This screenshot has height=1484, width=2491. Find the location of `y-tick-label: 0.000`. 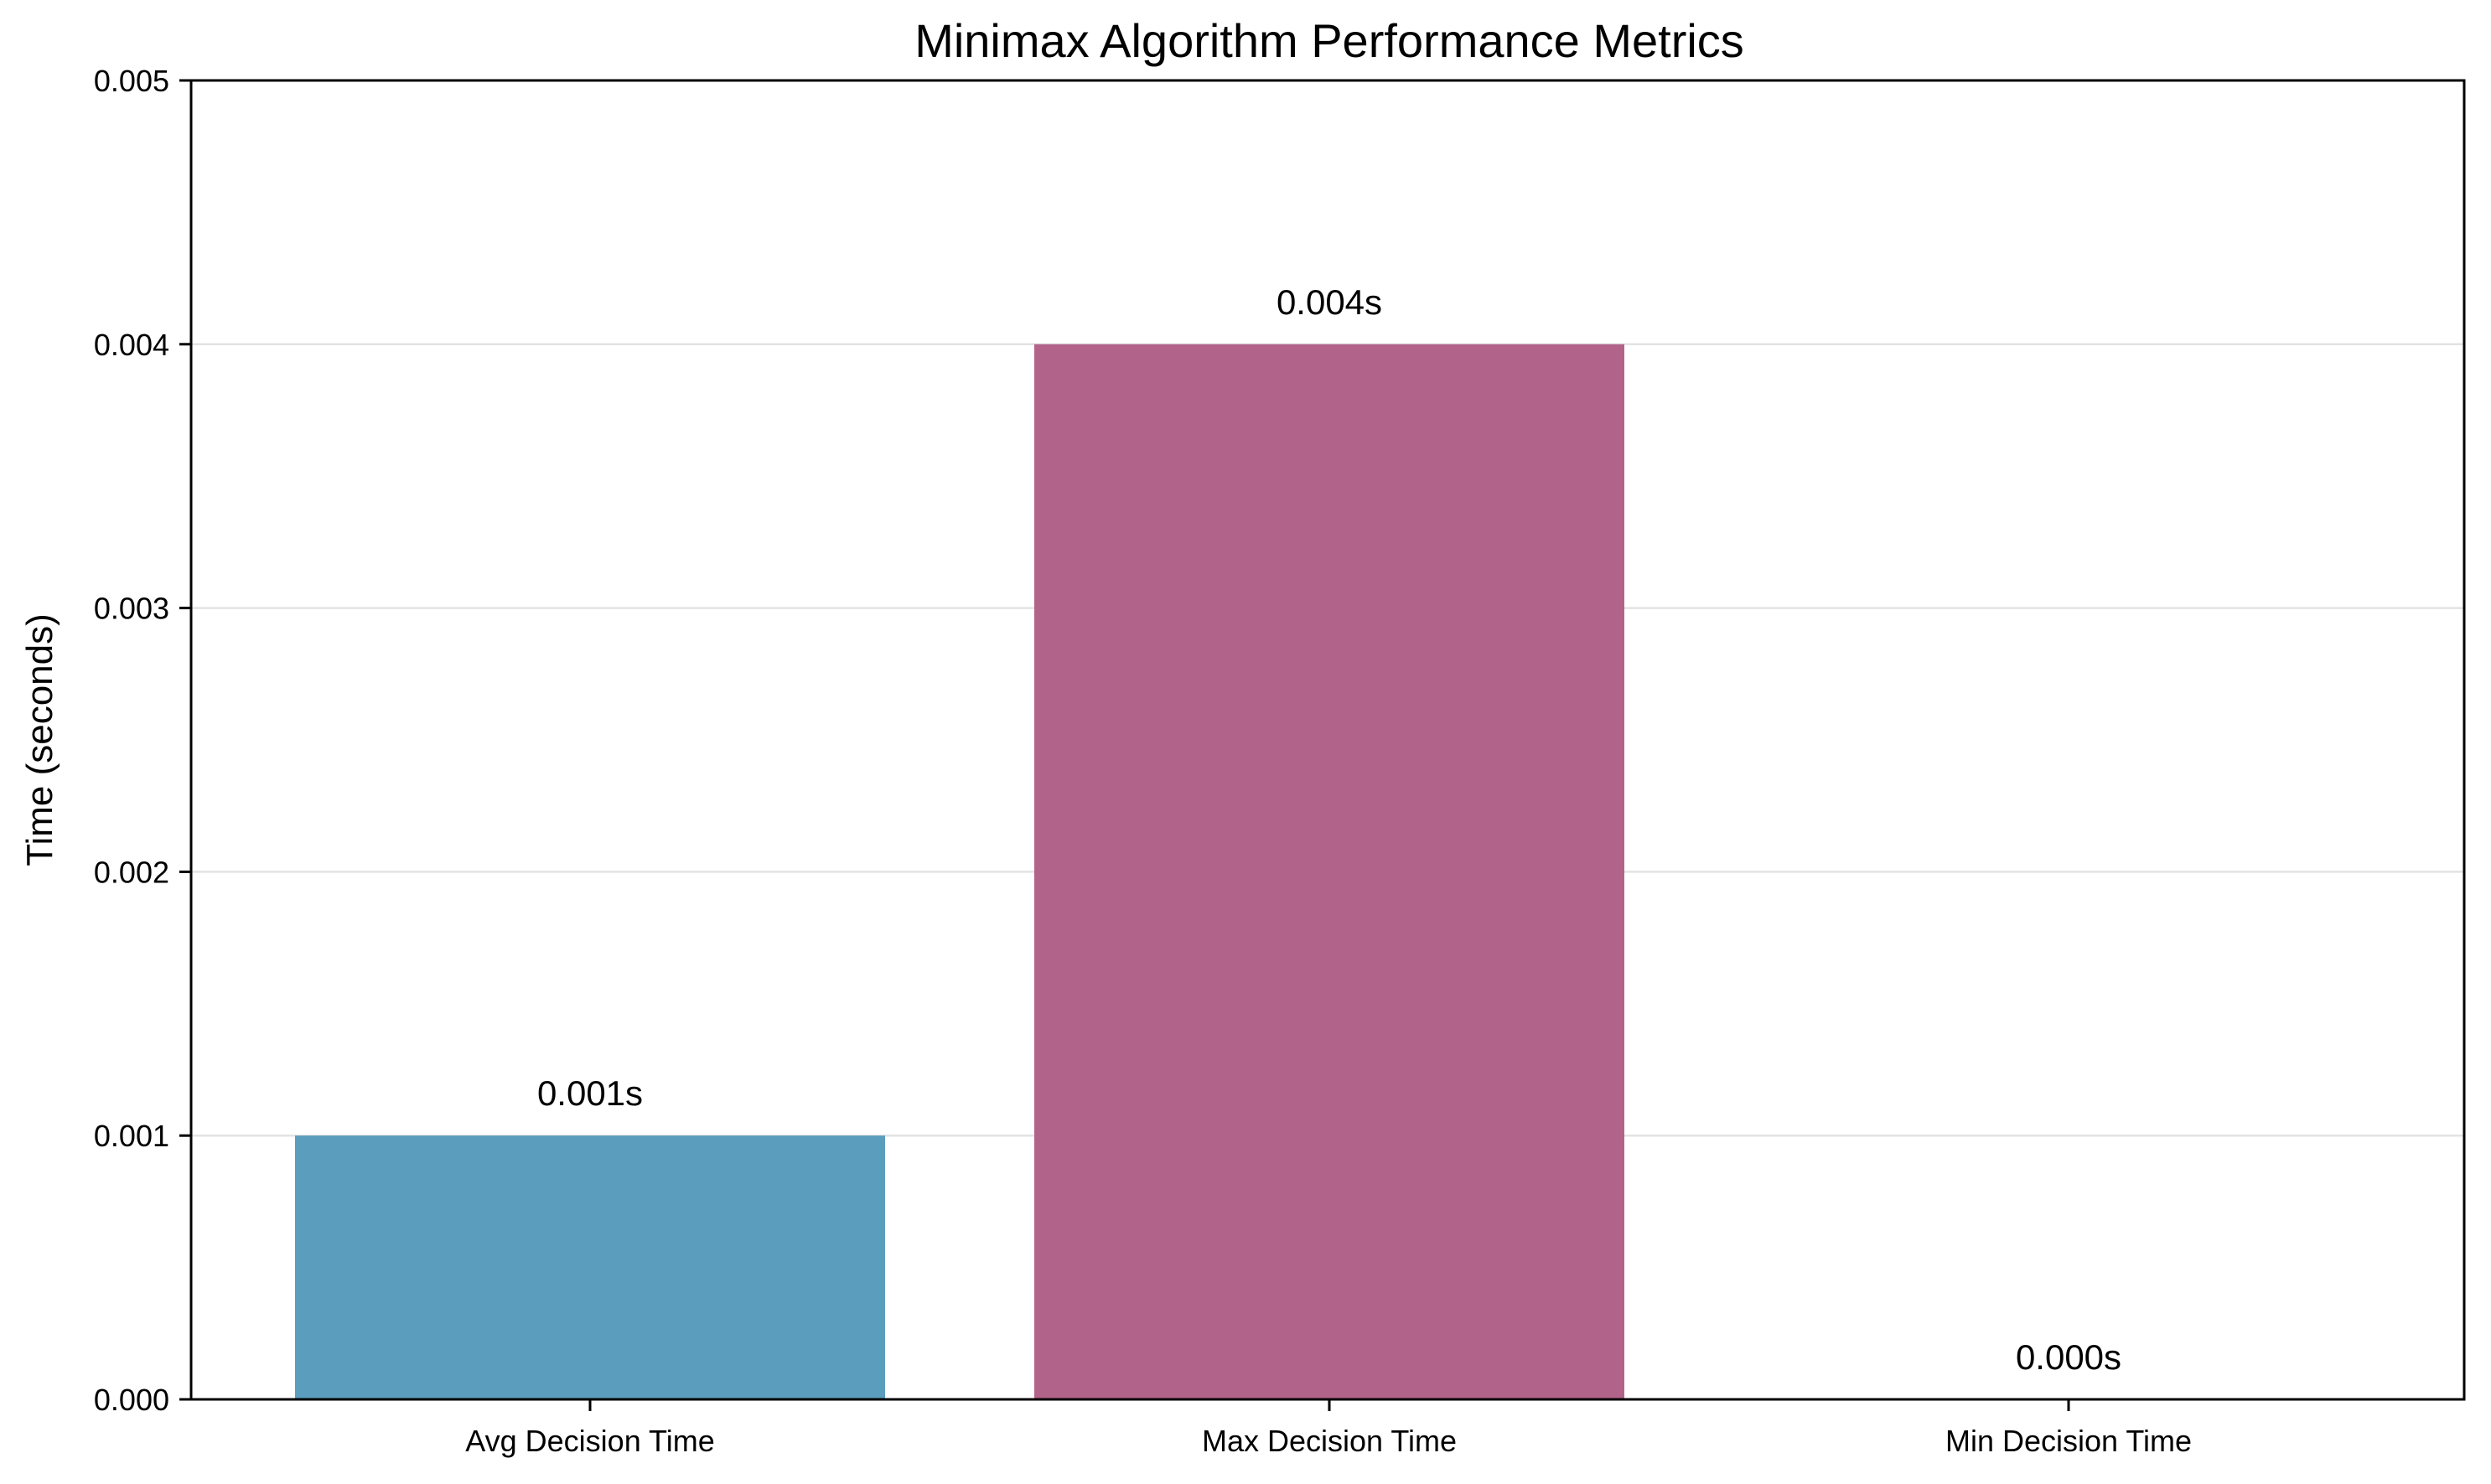

y-tick-label: 0.000 is located at coordinates (131, 1400).